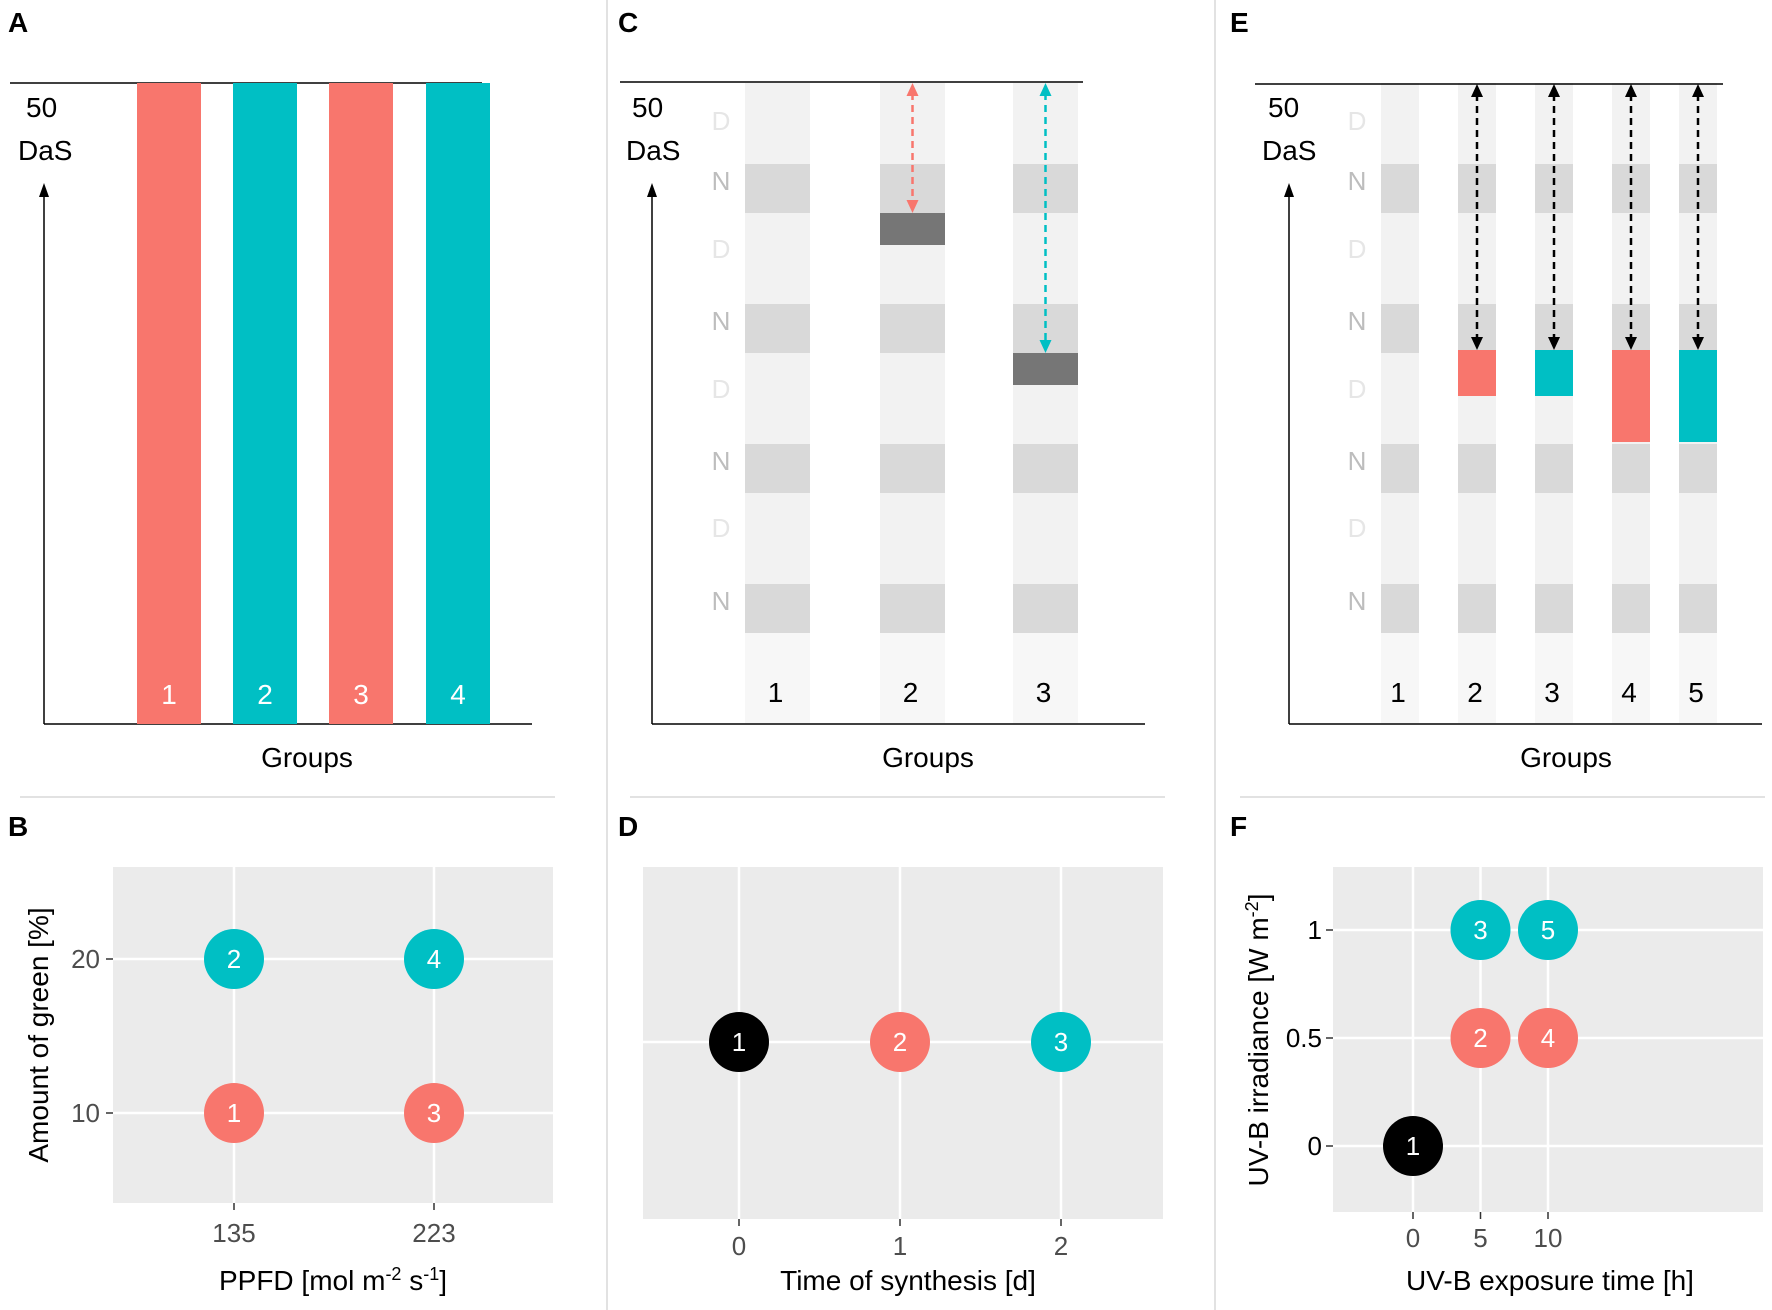 The image size is (1772, 1310). Describe the element at coordinates (85, 959) in the screenshot. I see `y-tick-label: 20` at that location.